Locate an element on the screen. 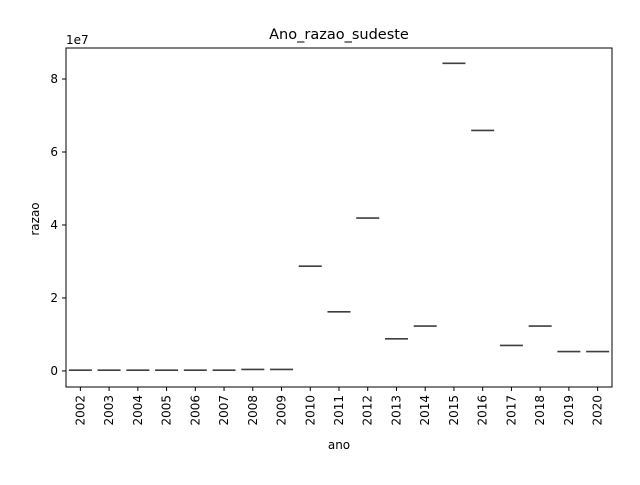 The height and width of the screenshot is (485, 640). y-tick-label: 2 is located at coordinates (54, 298).